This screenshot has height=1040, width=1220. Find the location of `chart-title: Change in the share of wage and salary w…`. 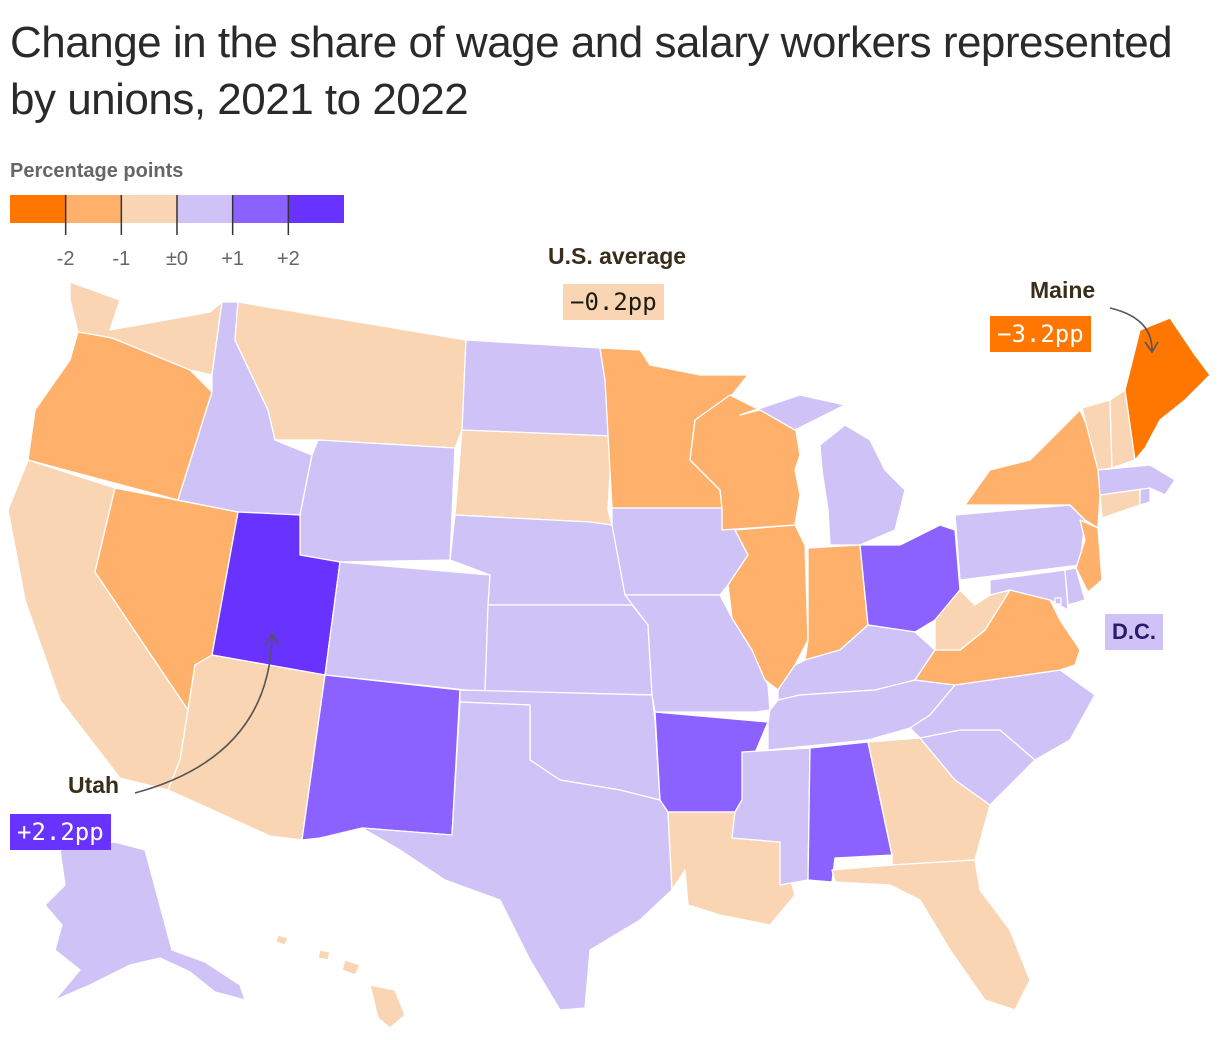

chart-title: Change in the share of wage and salary w… is located at coordinates (591, 71).